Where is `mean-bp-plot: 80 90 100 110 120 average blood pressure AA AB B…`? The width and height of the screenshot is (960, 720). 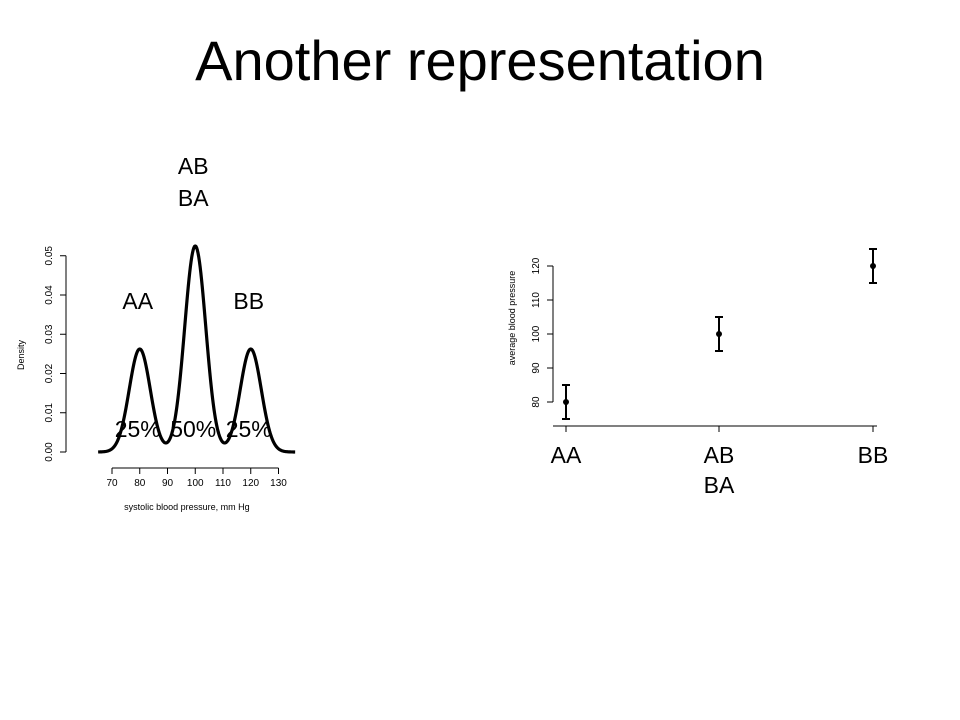 mean-bp-plot: 80 90 100 110 120 average blood pressure AA AB B… is located at coordinates (698, 373).